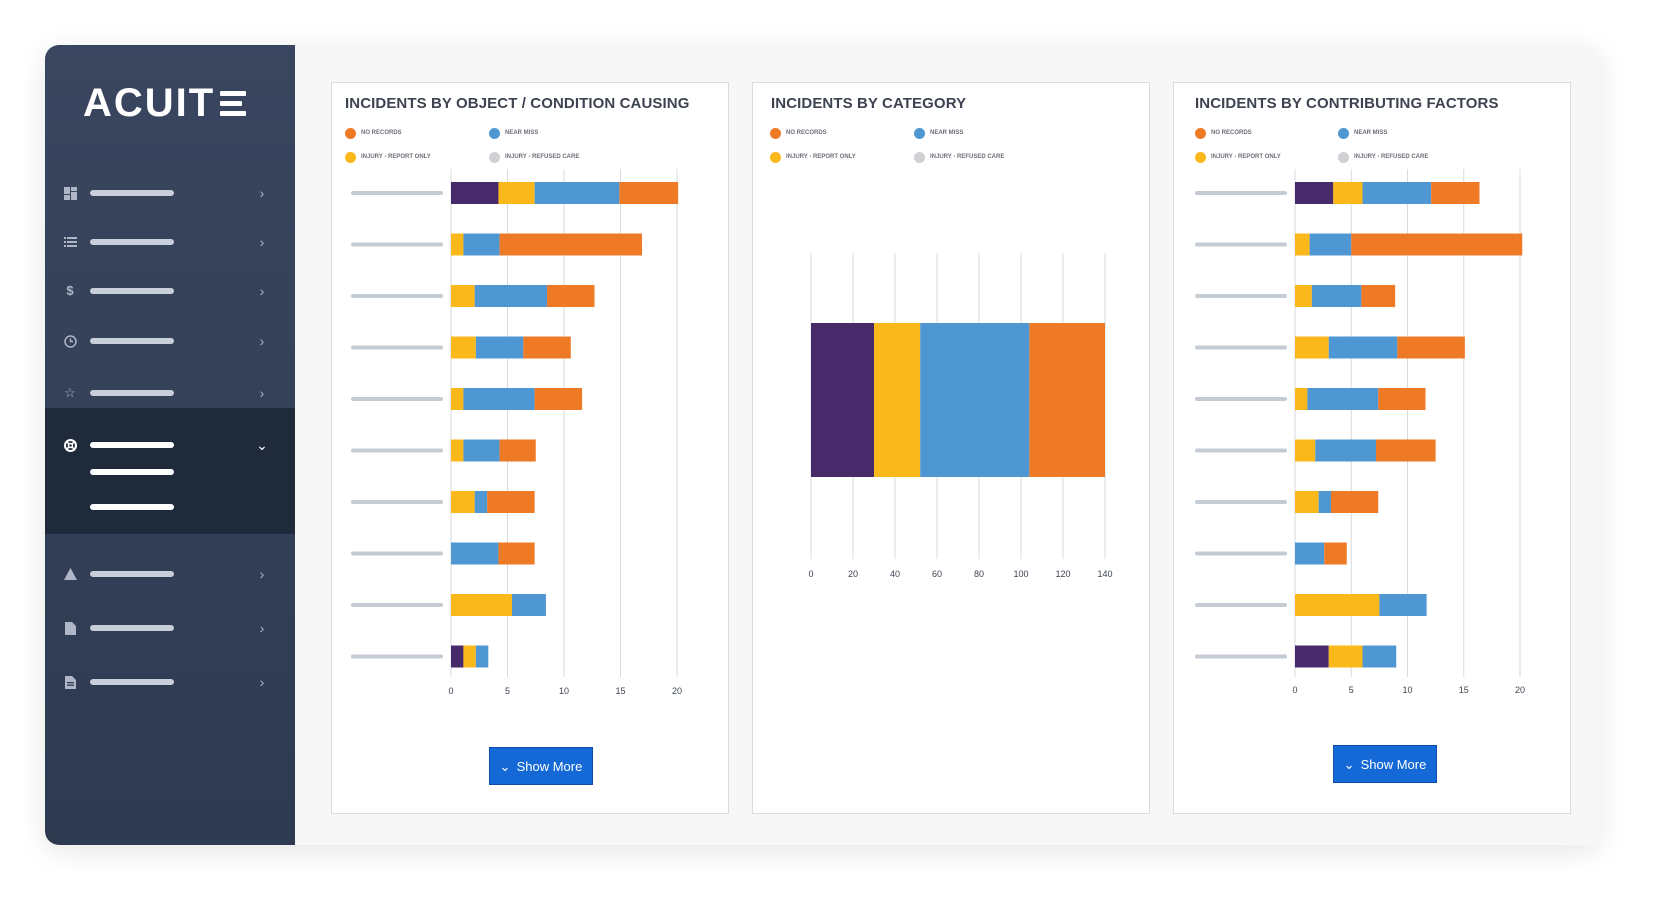 This screenshot has width=1666, height=912. Describe the element at coordinates (1062, 574) in the screenshot. I see `x-tick-label: 120` at that location.